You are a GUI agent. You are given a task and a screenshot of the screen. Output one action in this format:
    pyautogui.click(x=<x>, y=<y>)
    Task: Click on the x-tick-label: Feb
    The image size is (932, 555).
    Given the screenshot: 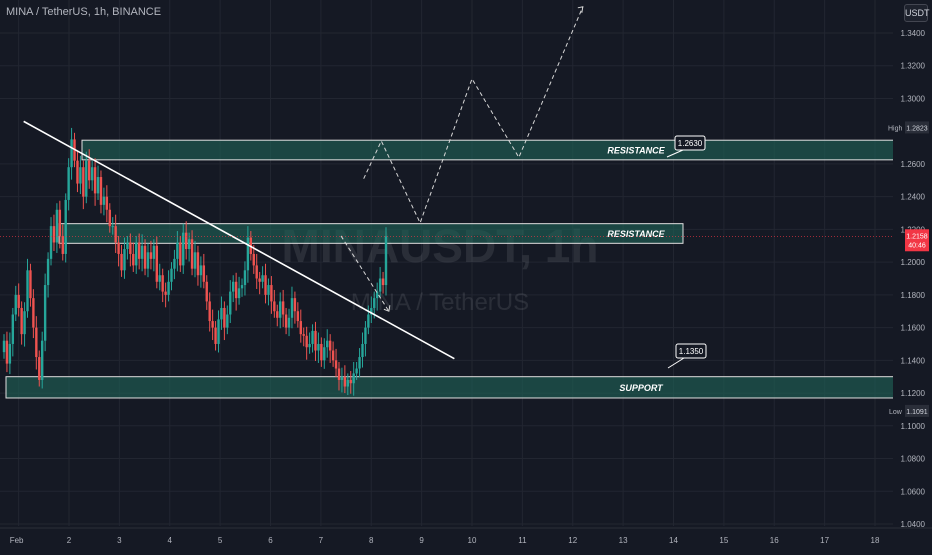 What is the action you would take?
    pyautogui.click(x=17, y=540)
    